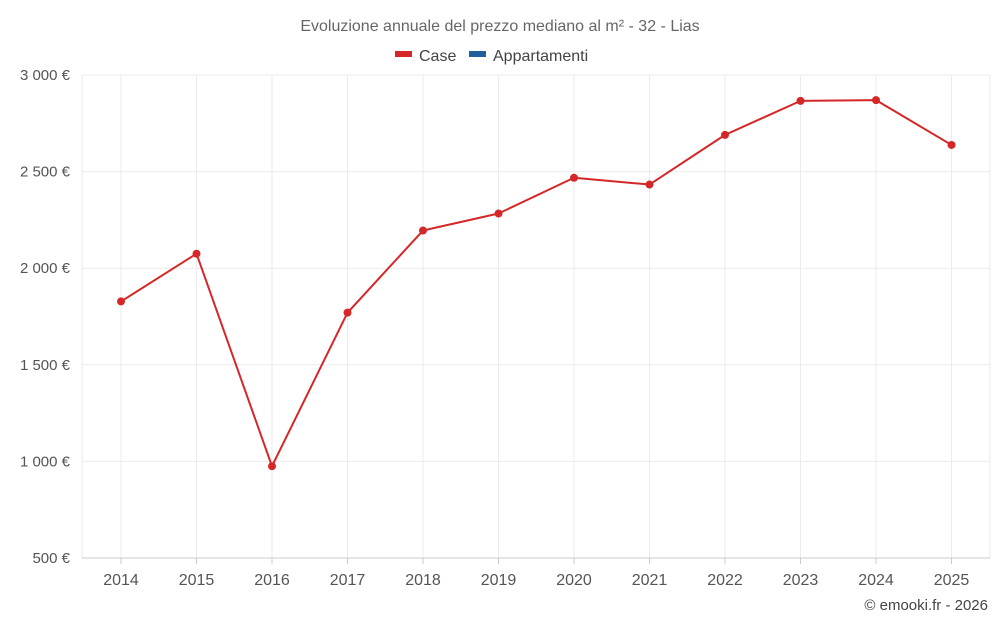 The image size is (1000, 630). I want to click on legend: Case Appartamenti, so click(491, 56).